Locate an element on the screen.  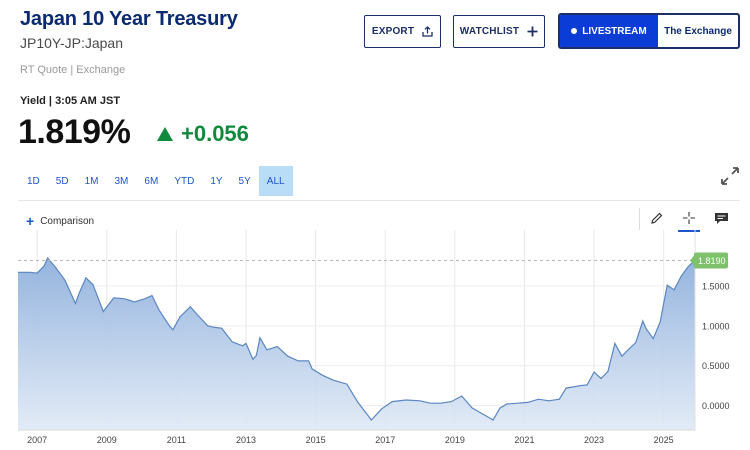
last-price: 1.819% is located at coordinates (74, 132).